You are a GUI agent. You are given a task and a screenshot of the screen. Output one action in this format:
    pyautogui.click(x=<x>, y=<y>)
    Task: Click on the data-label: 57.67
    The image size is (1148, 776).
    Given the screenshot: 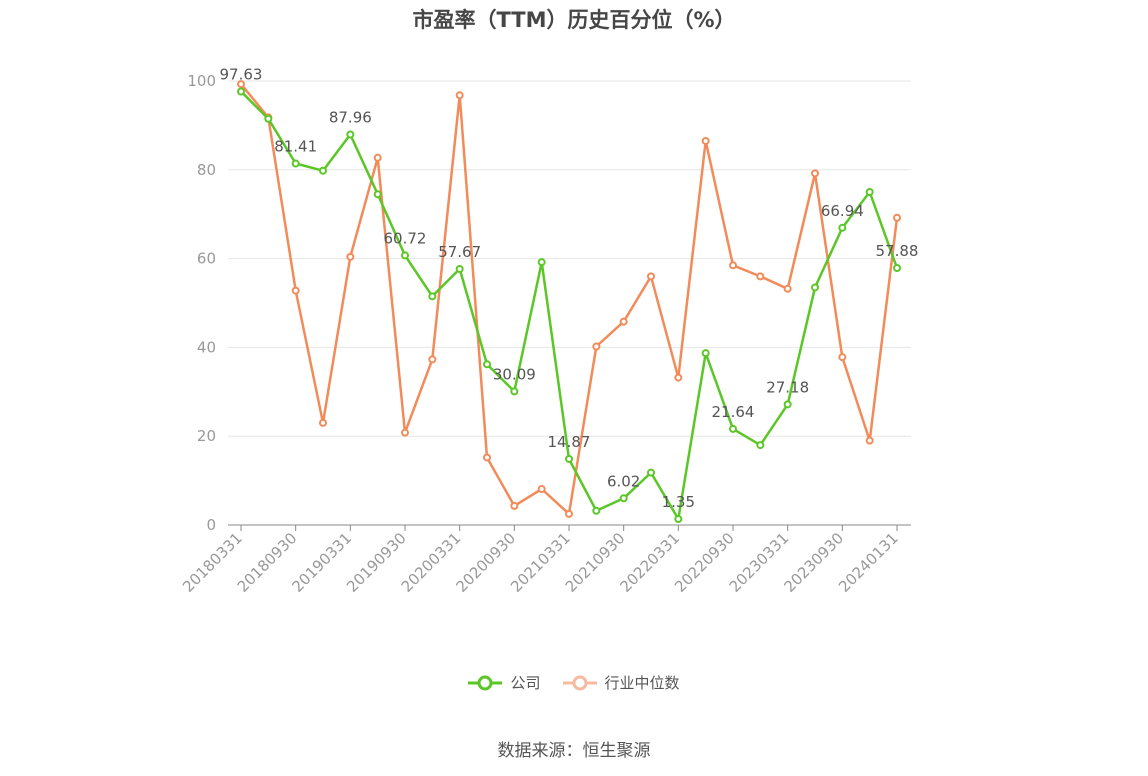 What is the action you would take?
    pyautogui.click(x=459, y=252)
    